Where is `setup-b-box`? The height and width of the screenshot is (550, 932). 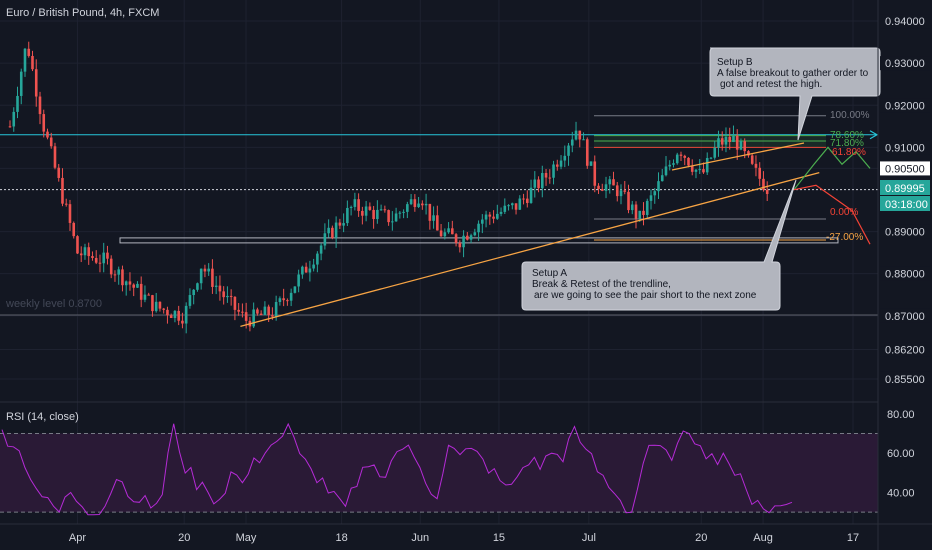
setup-b-box is located at coordinates (795, 94).